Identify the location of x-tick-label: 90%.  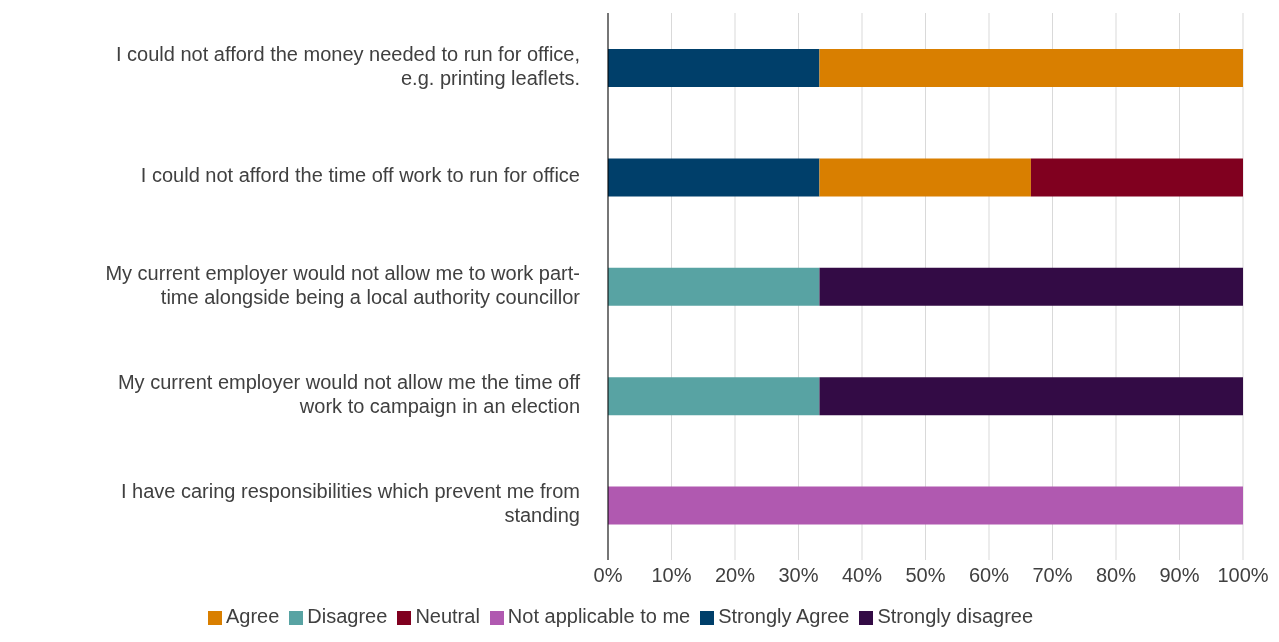
(1179, 575).